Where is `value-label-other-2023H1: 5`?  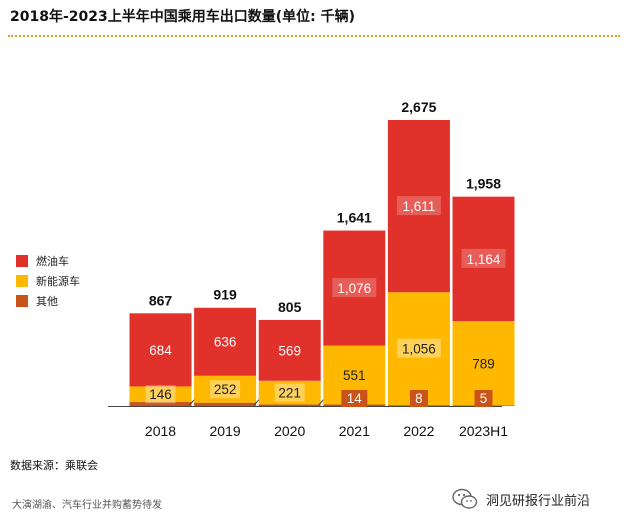 value-label-other-2023H1: 5 is located at coordinates (484, 398).